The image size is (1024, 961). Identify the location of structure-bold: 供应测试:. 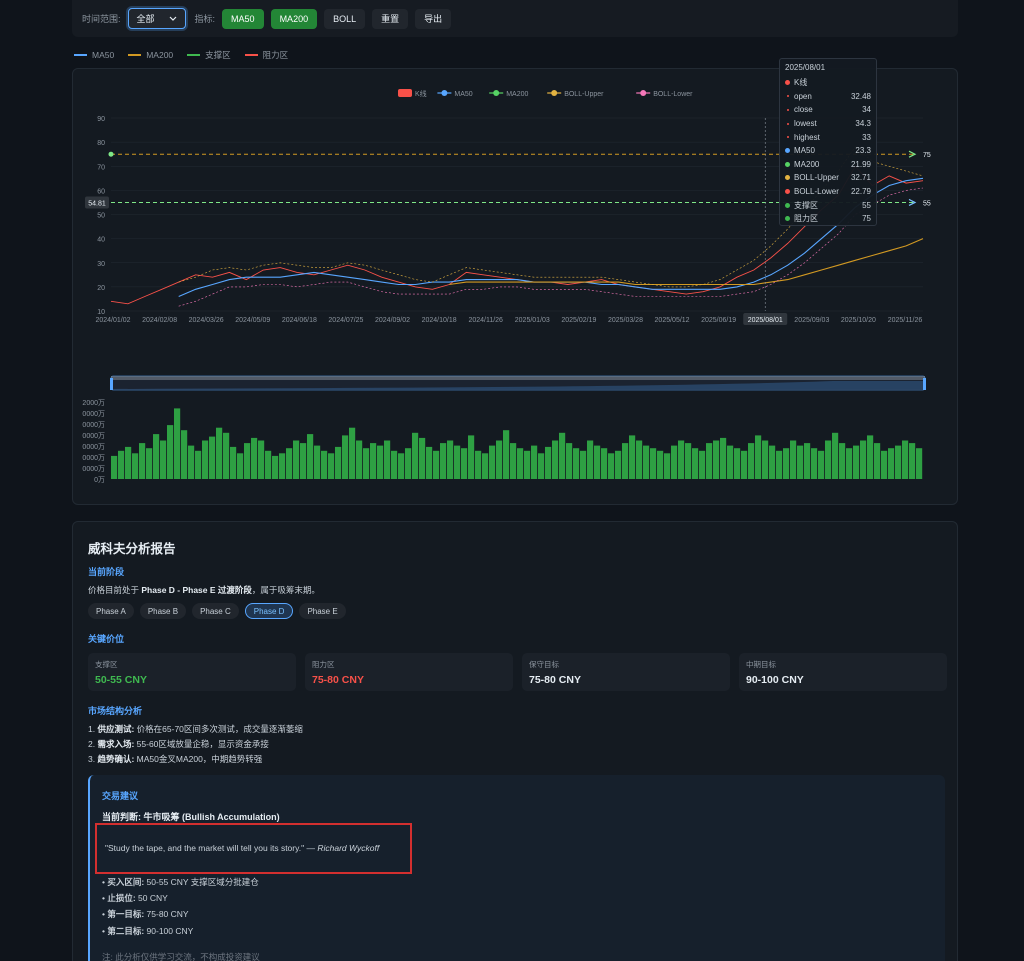
(116, 729).